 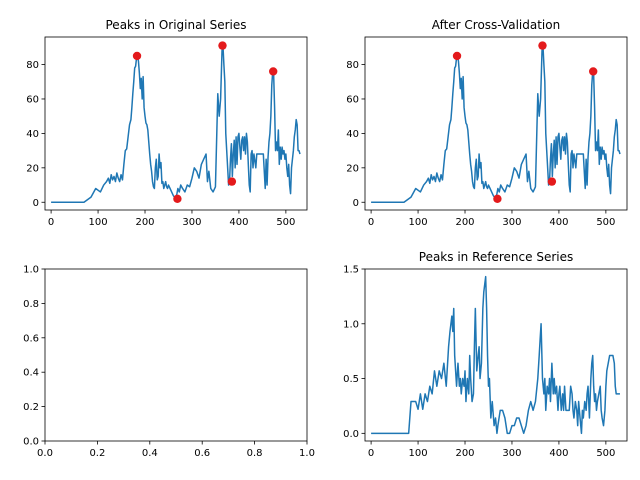 What do you see at coordinates (31, 338) in the screenshot?
I see `y-tick-label: 0.6` at bounding box center [31, 338].